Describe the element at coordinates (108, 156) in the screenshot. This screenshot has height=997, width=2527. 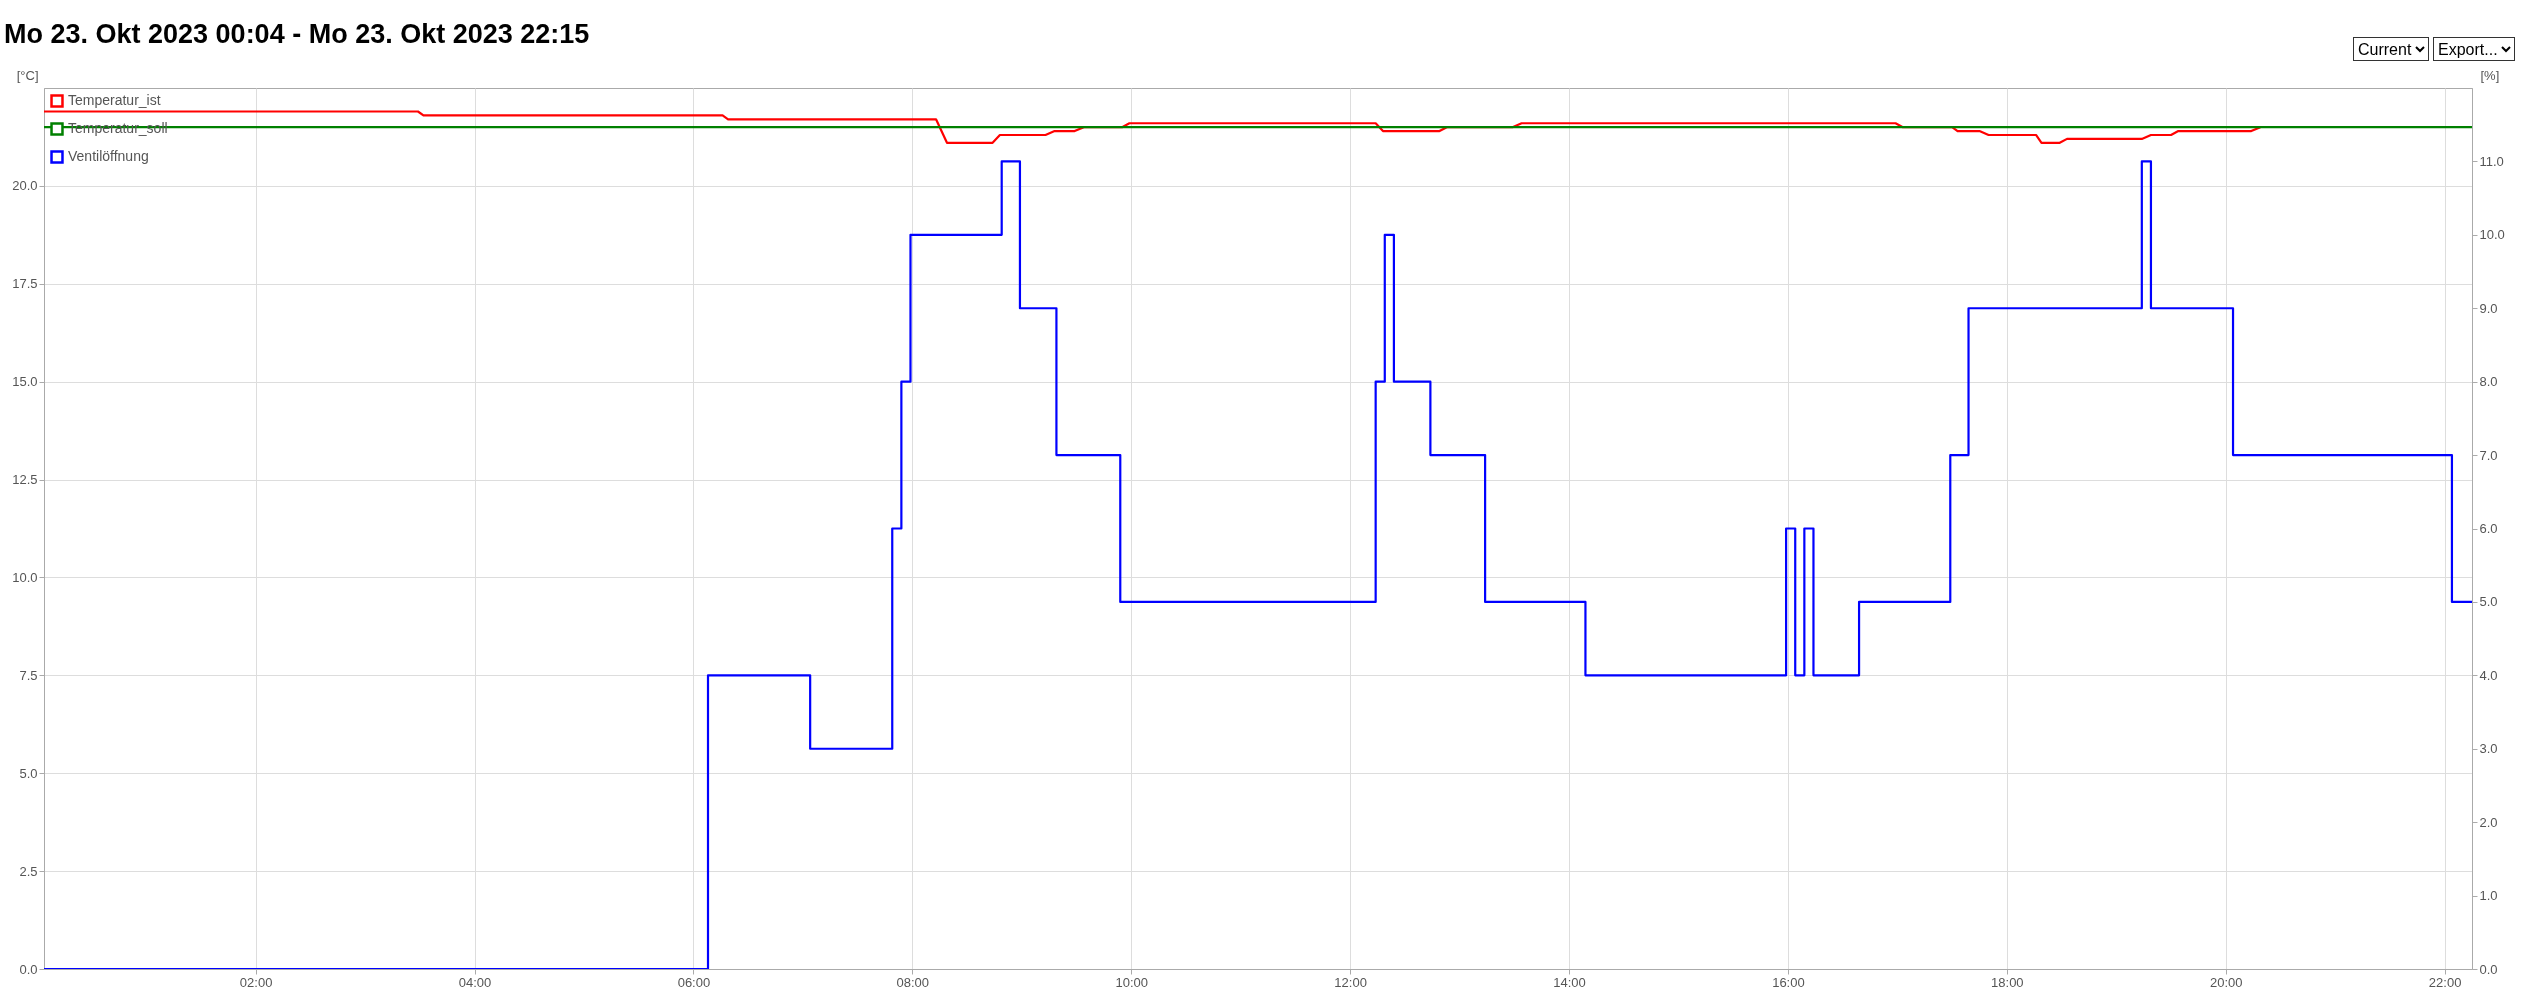
I see `legend-label: Ventilöffnung` at that location.